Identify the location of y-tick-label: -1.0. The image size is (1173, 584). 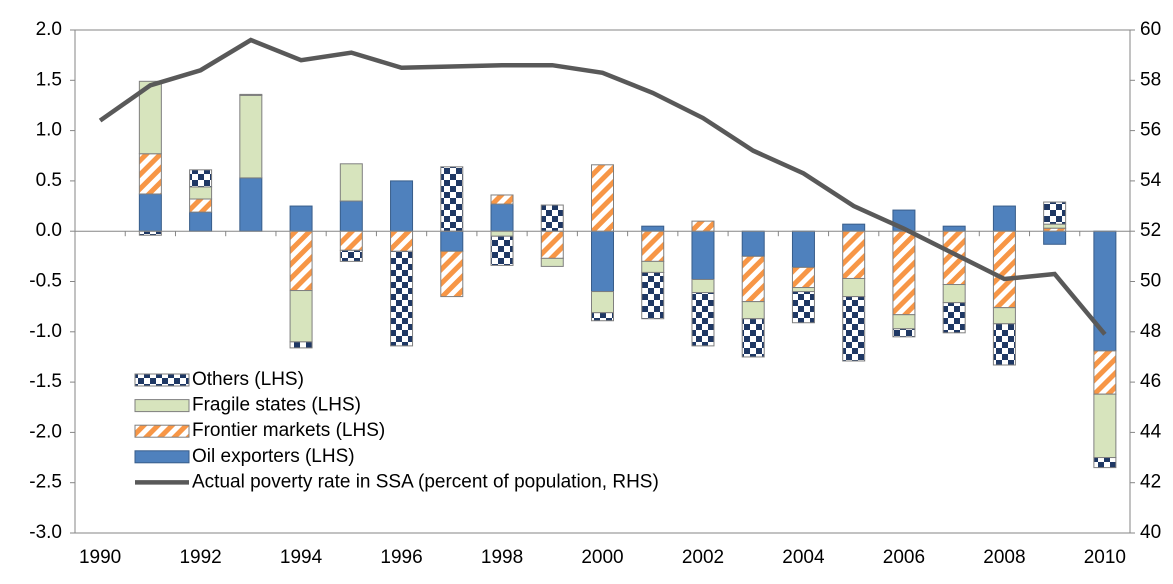
(45, 331).